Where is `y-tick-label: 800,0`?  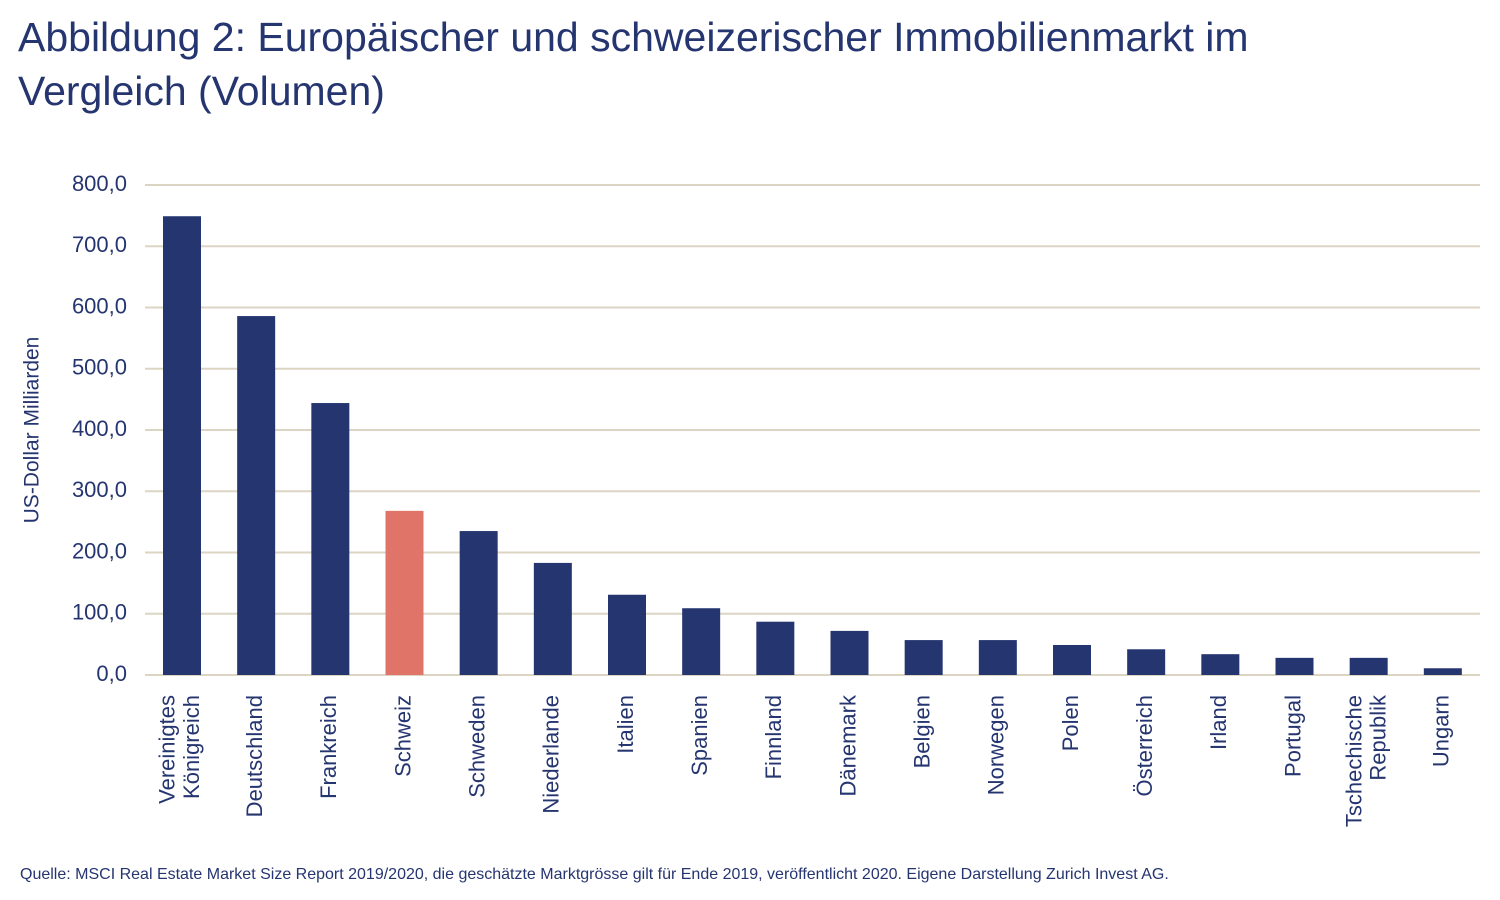
y-tick-label: 800,0 is located at coordinates (99, 183).